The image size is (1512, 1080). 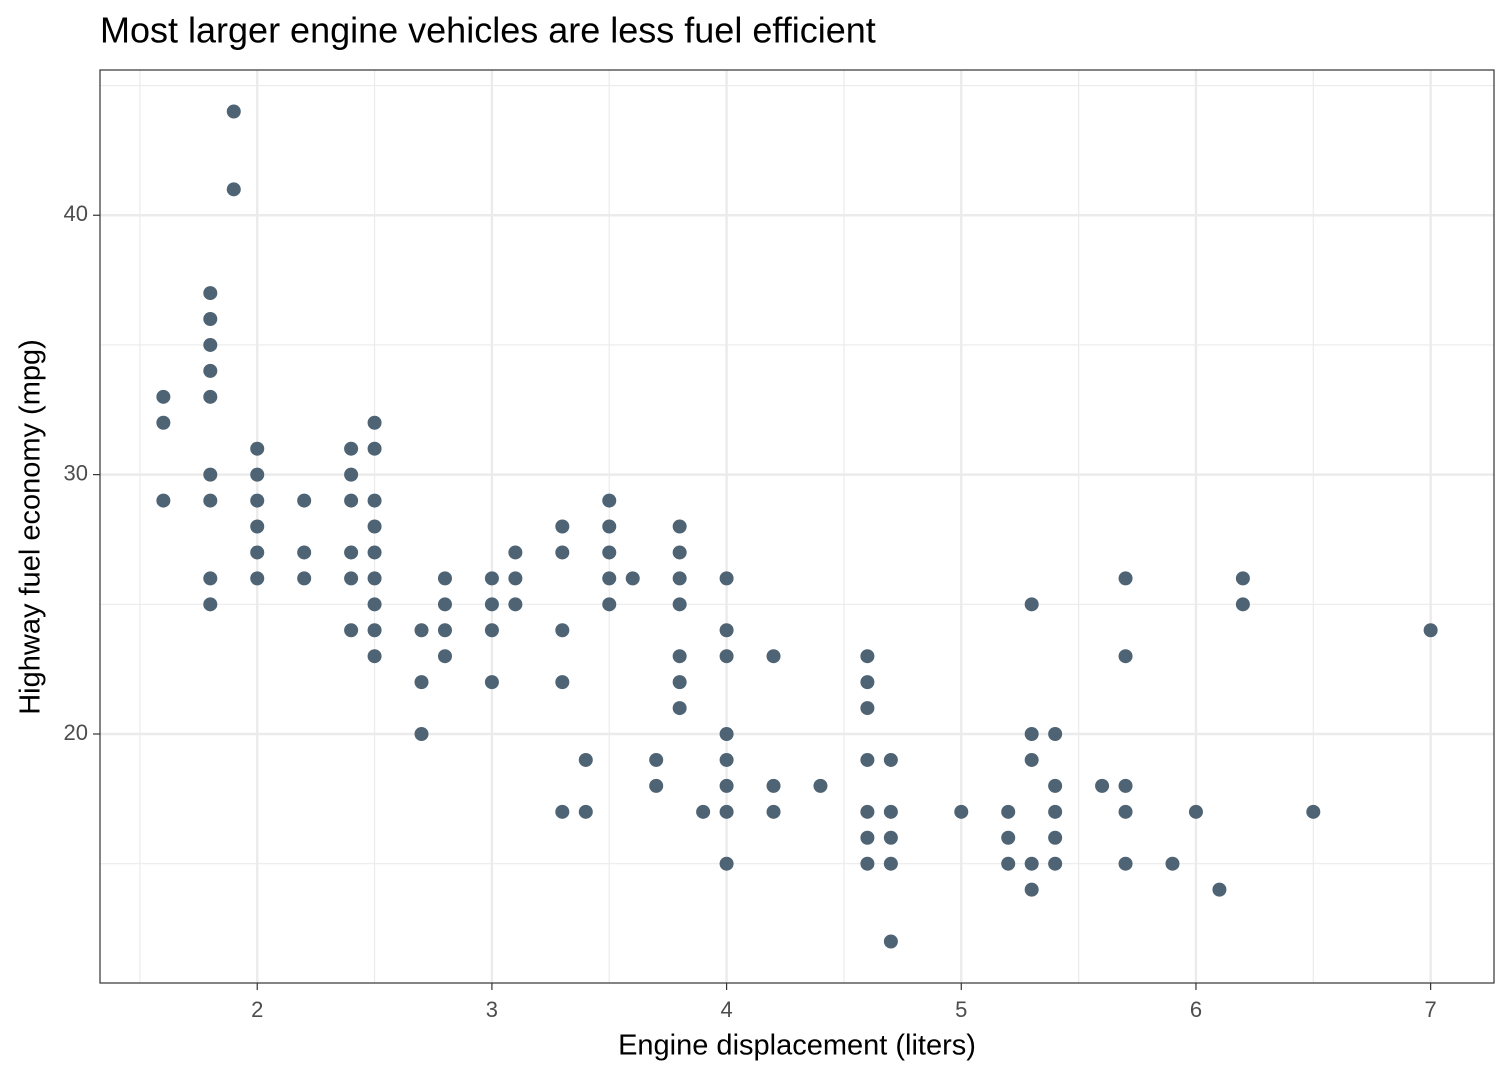 I want to click on x-tick-label: 6, so click(x=1196, y=1009).